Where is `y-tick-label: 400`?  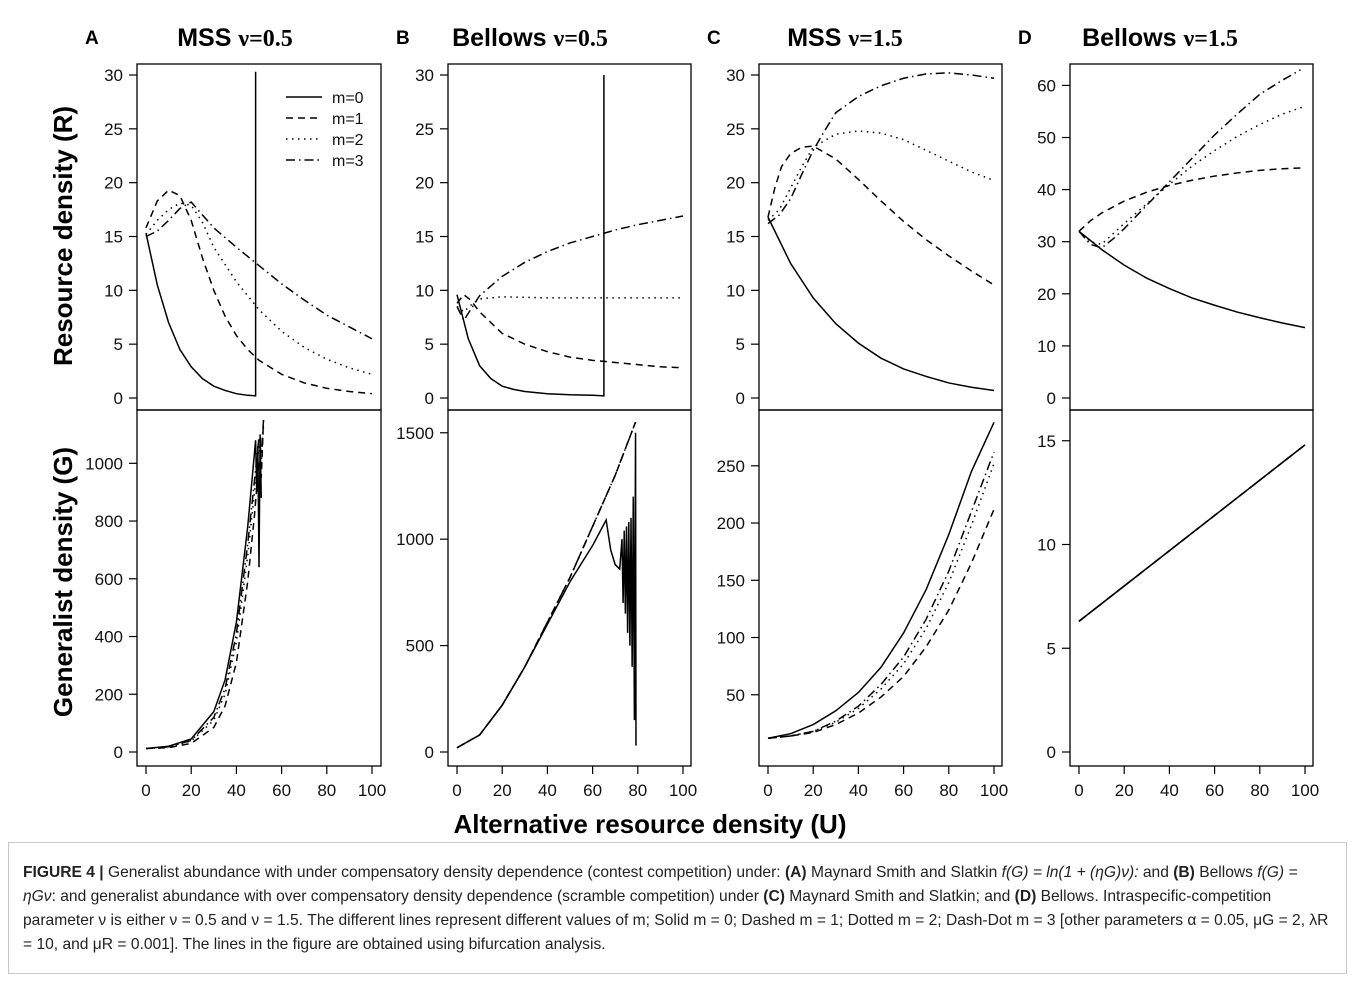
y-tick-label: 400 is located at coordinates (109, 637).